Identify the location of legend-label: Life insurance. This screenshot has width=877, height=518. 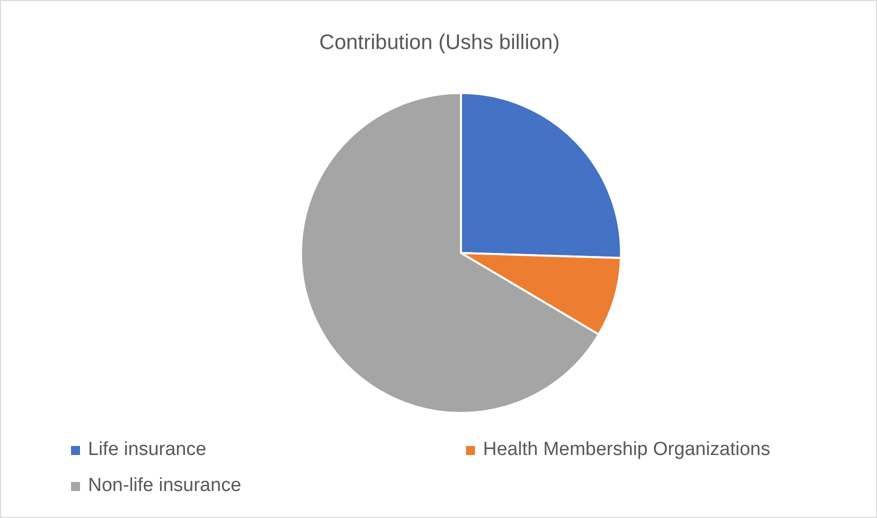
(147, 450).